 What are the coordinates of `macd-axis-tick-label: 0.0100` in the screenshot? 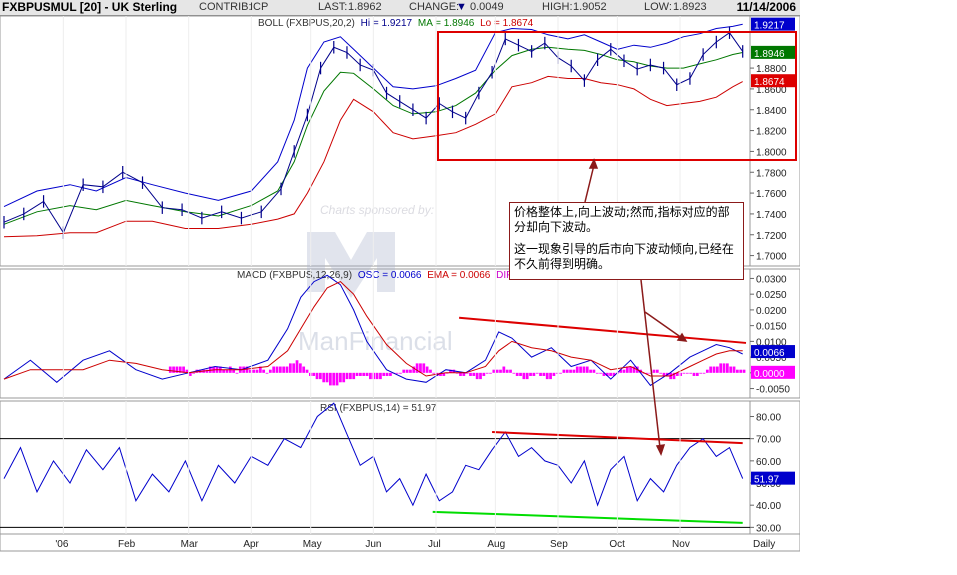 It's located at (771, 342).